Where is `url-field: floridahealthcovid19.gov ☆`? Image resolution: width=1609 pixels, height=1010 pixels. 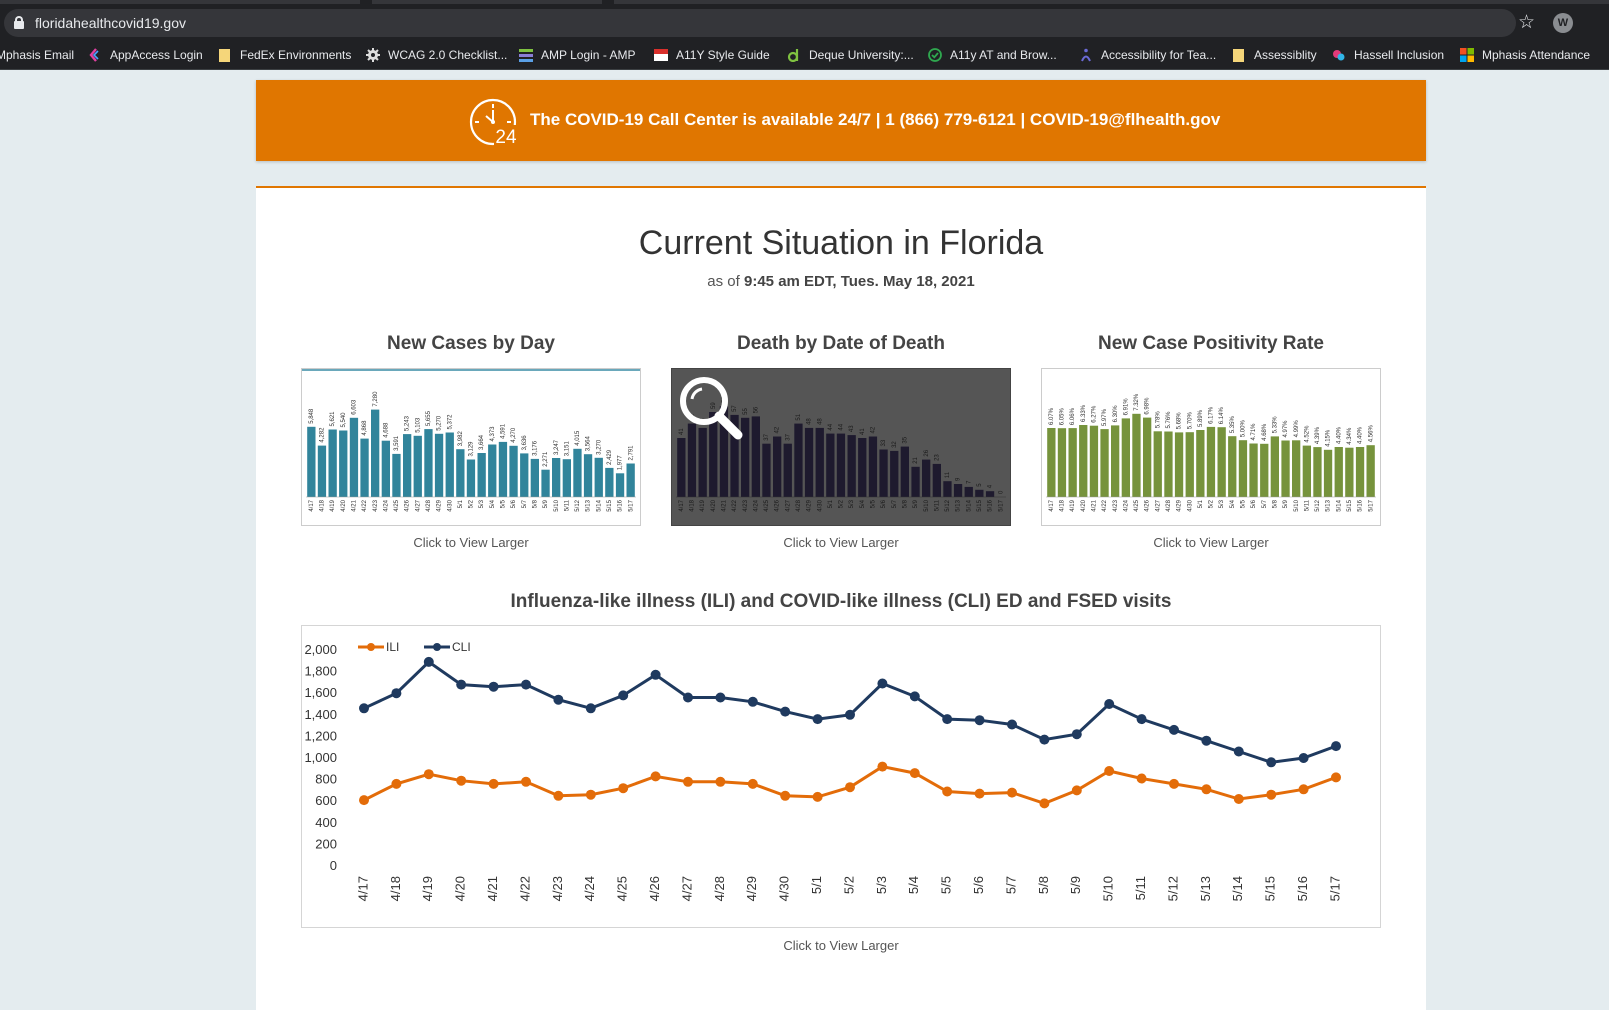
url-field: floridahealthcovid19.gov ☆ is located at coordinates (769, 23).